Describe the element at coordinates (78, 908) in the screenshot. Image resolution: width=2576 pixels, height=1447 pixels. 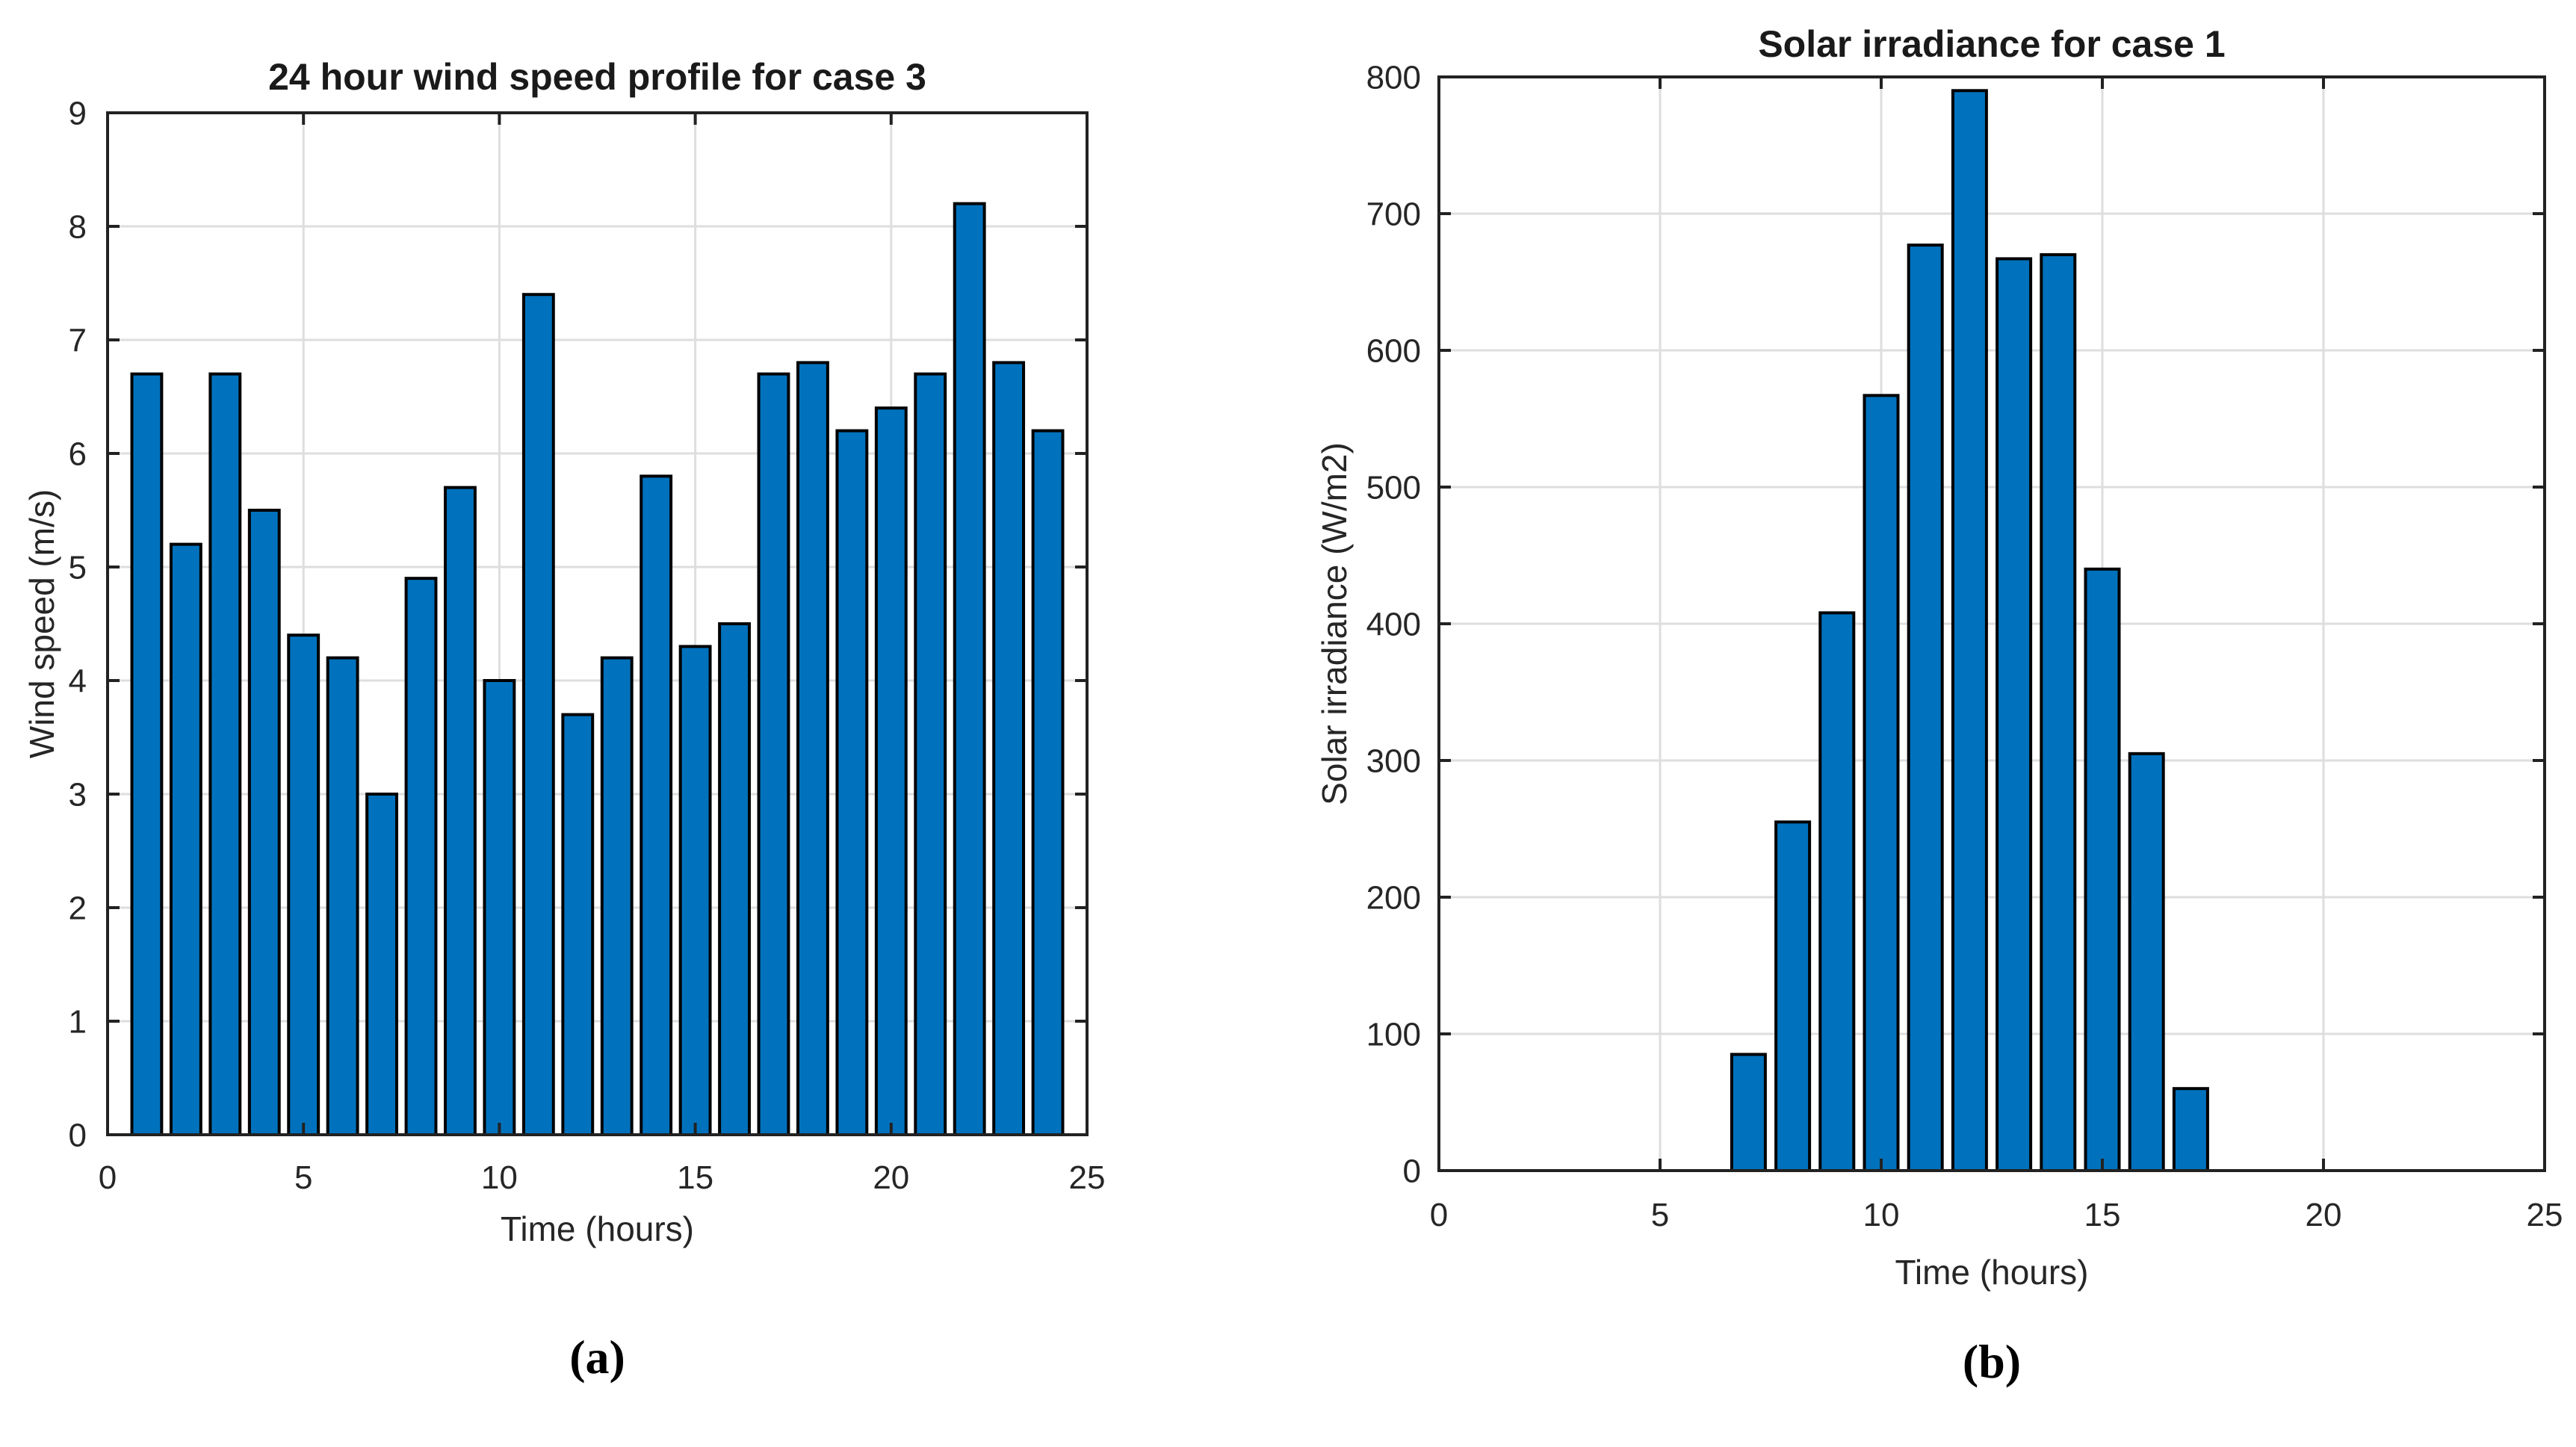
I see `svg-text: 2` at that location.